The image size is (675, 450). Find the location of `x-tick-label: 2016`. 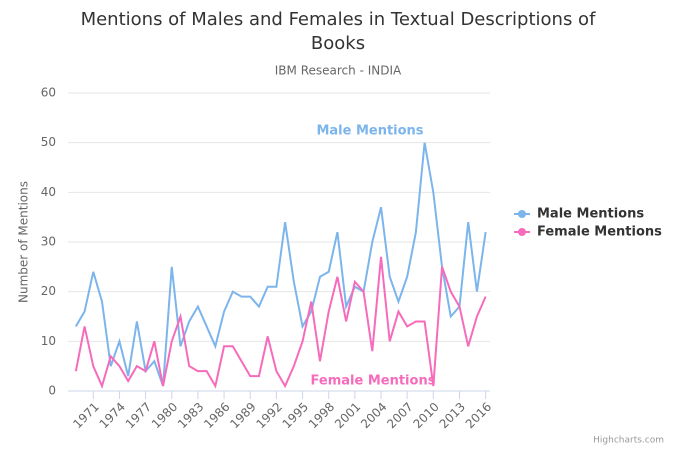

x-tick-label: 2016 is located at coordinates (478, 415).